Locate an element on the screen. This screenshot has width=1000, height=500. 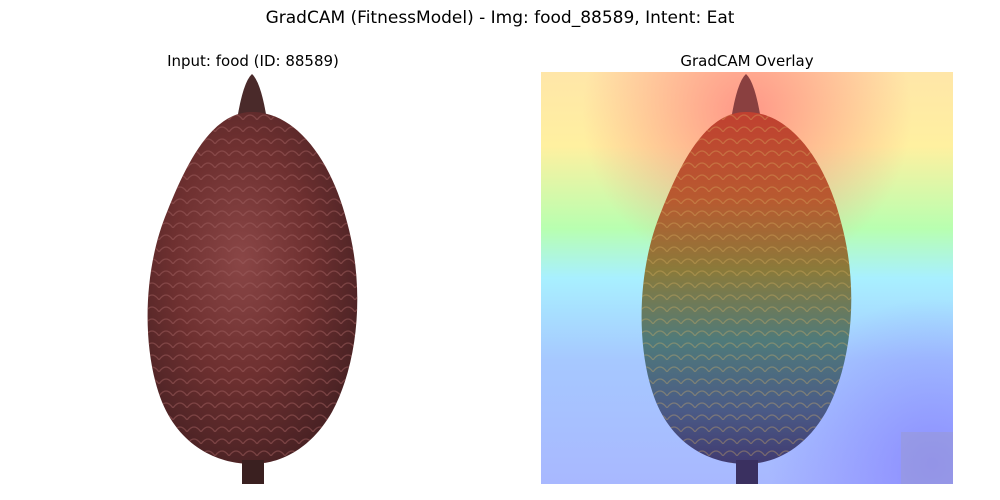
overlay-fruit-bottom-stem is located at coordinates (747, 472).